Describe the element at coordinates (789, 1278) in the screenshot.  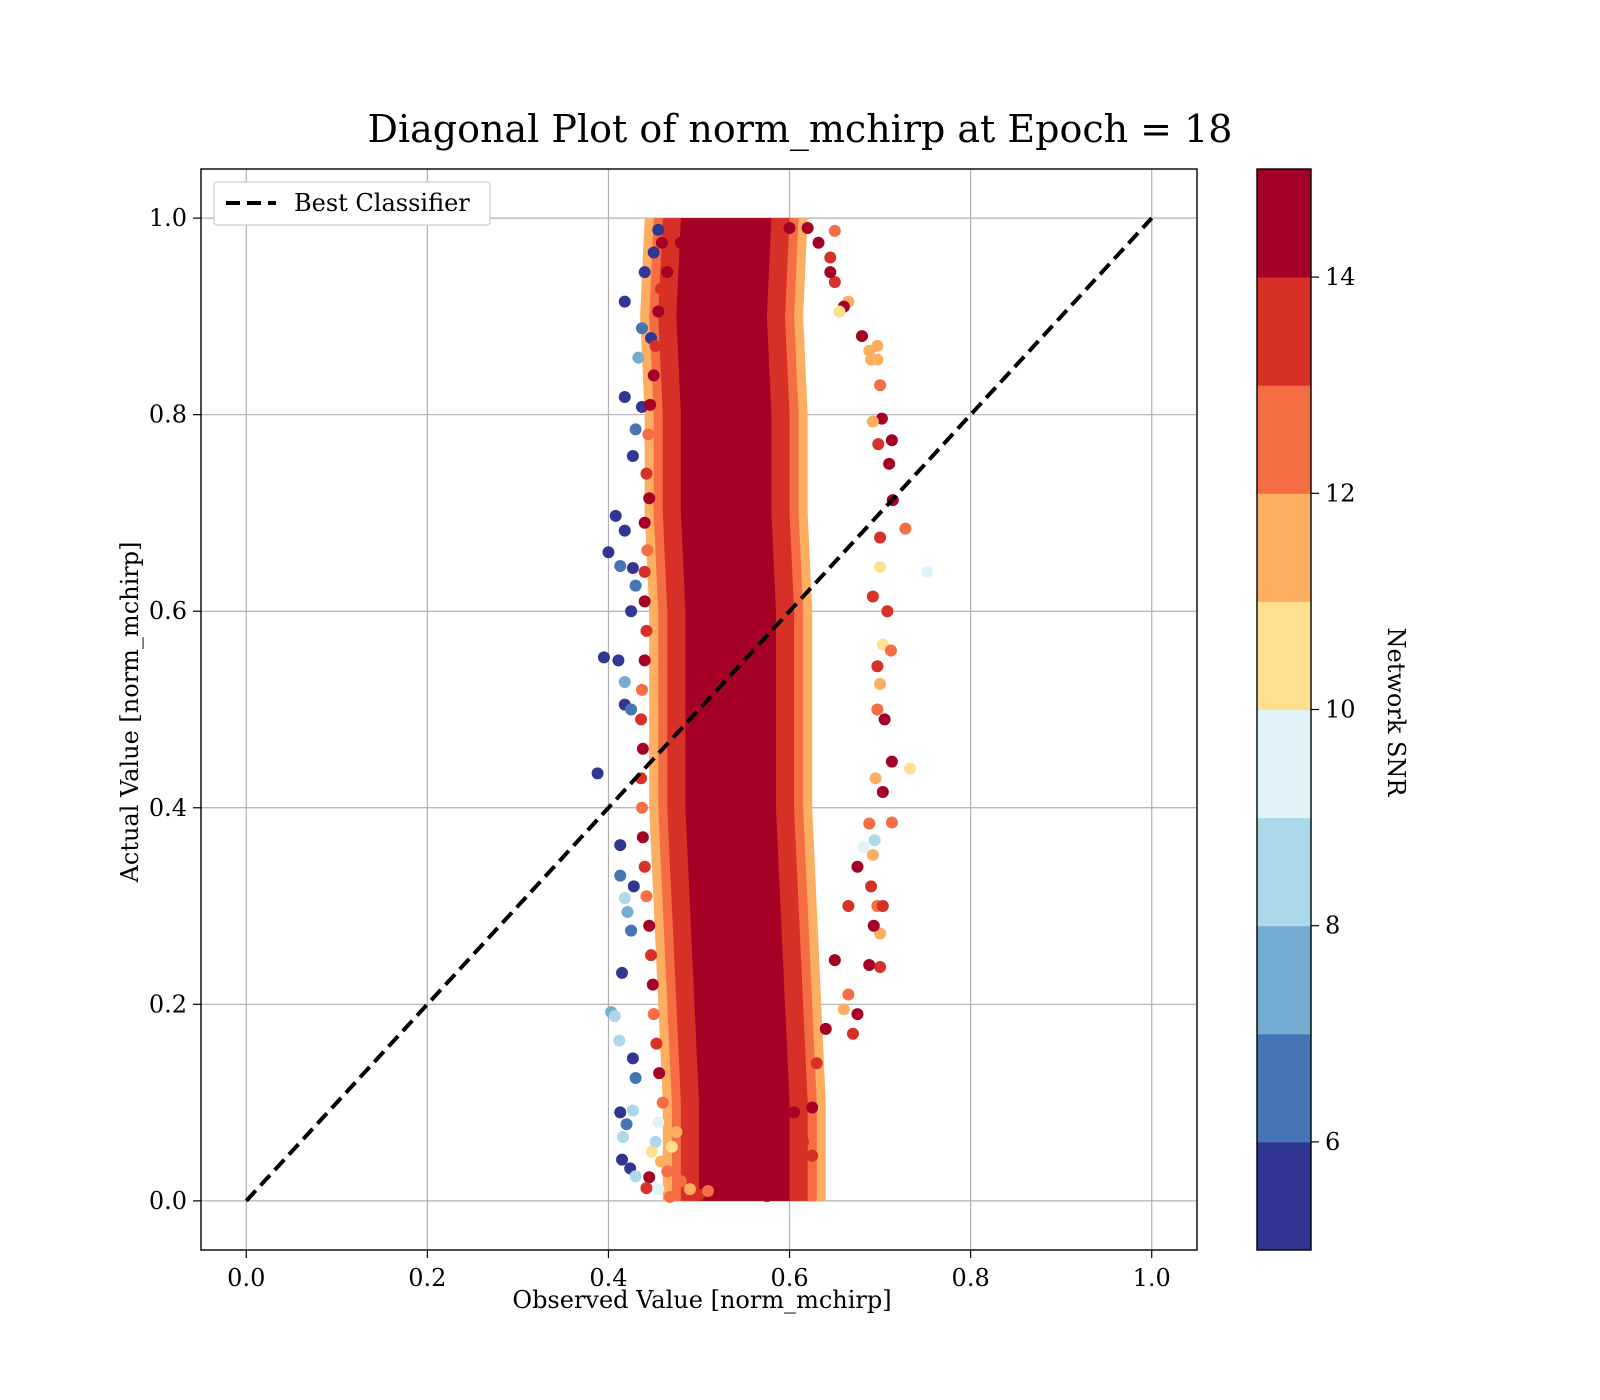
I see `x-tick-label: 0.6` at that location.